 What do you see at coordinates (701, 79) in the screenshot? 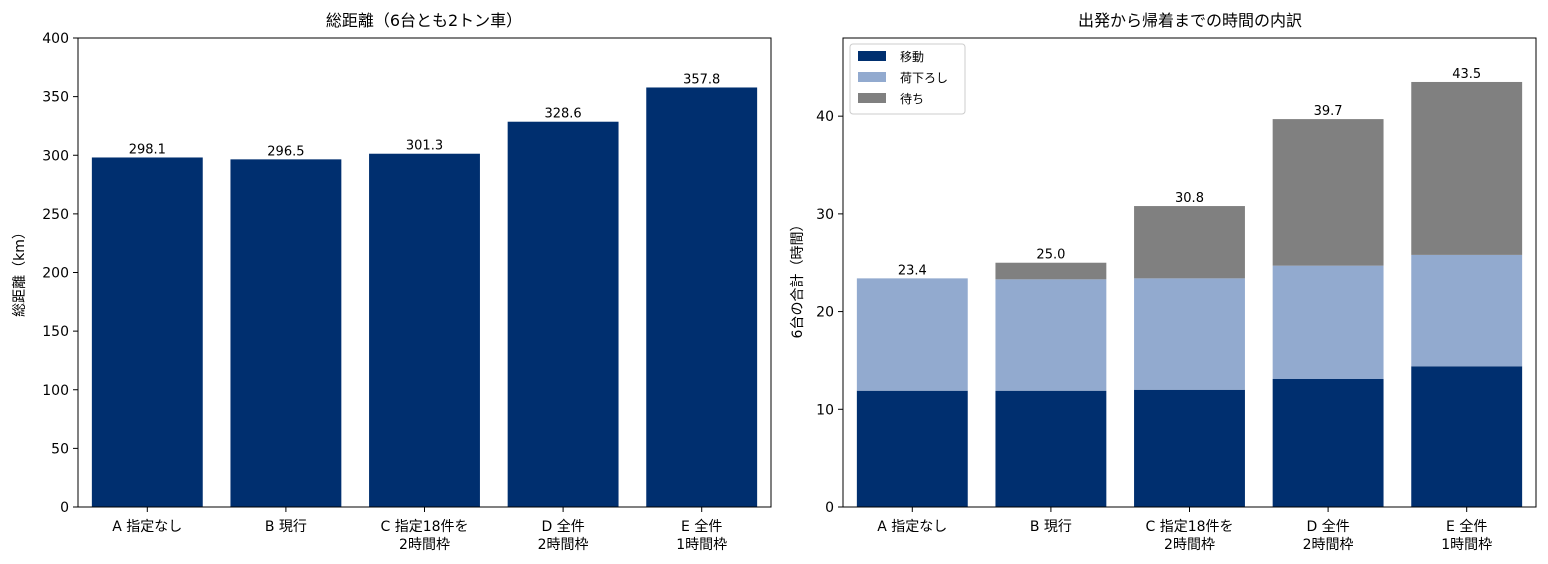
I see `bar-value-label: 357.8` at bounding box center [701, 79].